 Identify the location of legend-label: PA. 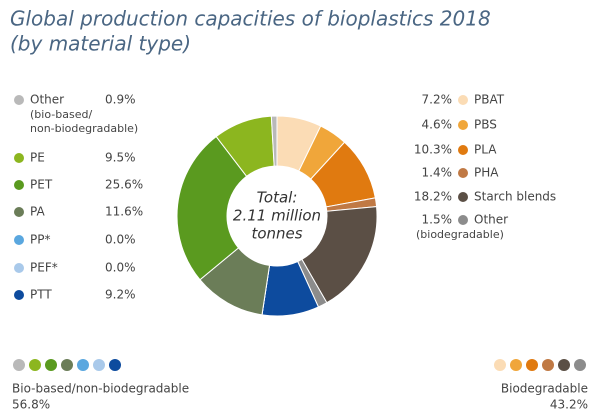
(37, 212).